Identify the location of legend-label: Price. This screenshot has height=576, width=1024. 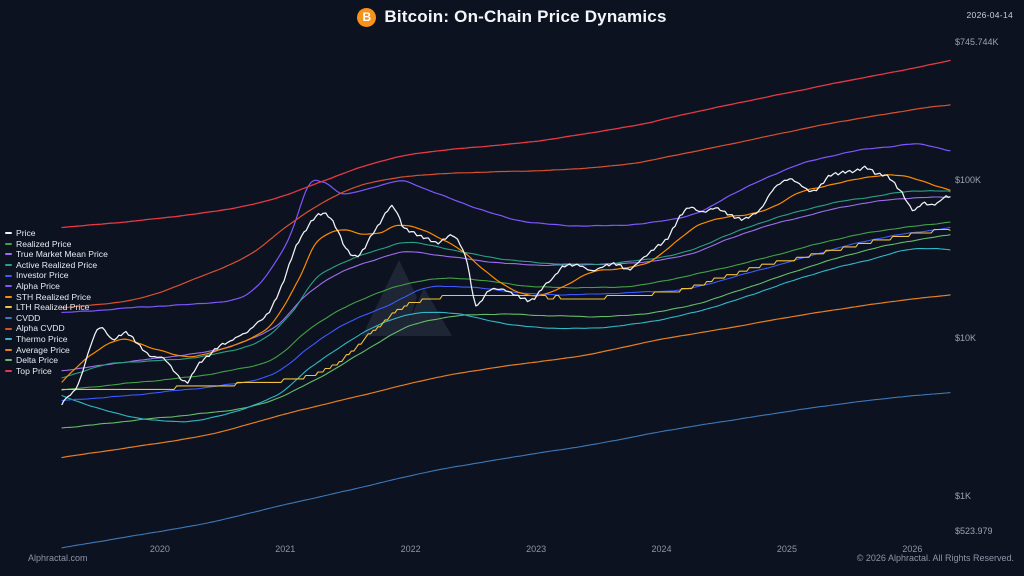
(26, 233).